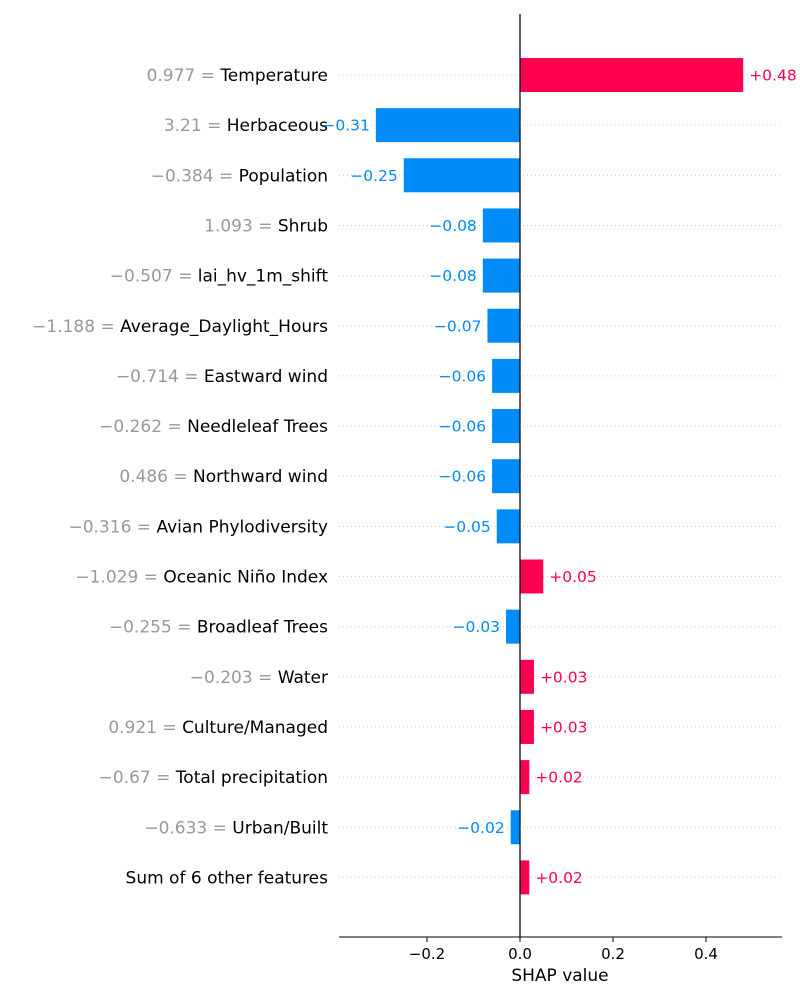 This screenshot has width=800, height=1000. I want to click on feature-label: 0.486 = Northward wind, so click(223, 477).